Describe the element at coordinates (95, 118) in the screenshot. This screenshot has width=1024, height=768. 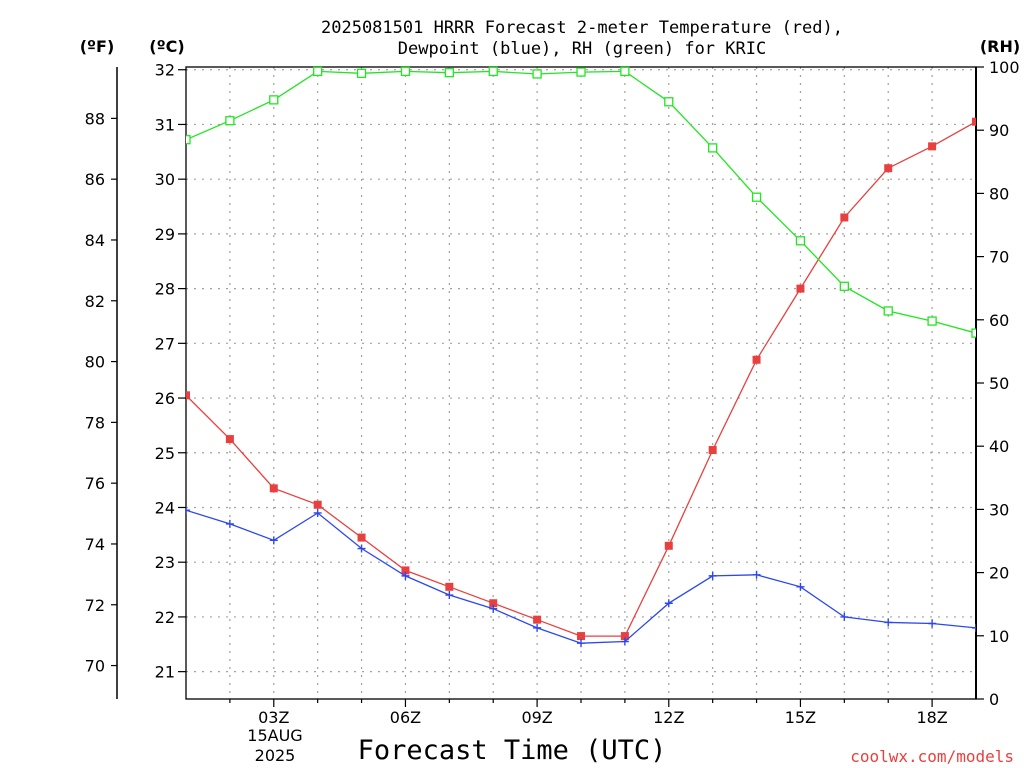
I see `fahrenheit-tick-label: 88` at that location.